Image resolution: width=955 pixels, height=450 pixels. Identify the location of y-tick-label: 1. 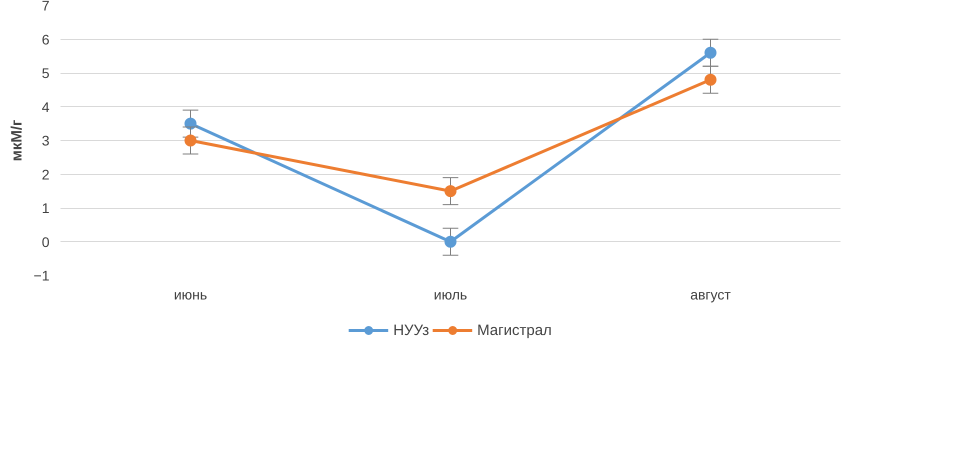
(46, 208).